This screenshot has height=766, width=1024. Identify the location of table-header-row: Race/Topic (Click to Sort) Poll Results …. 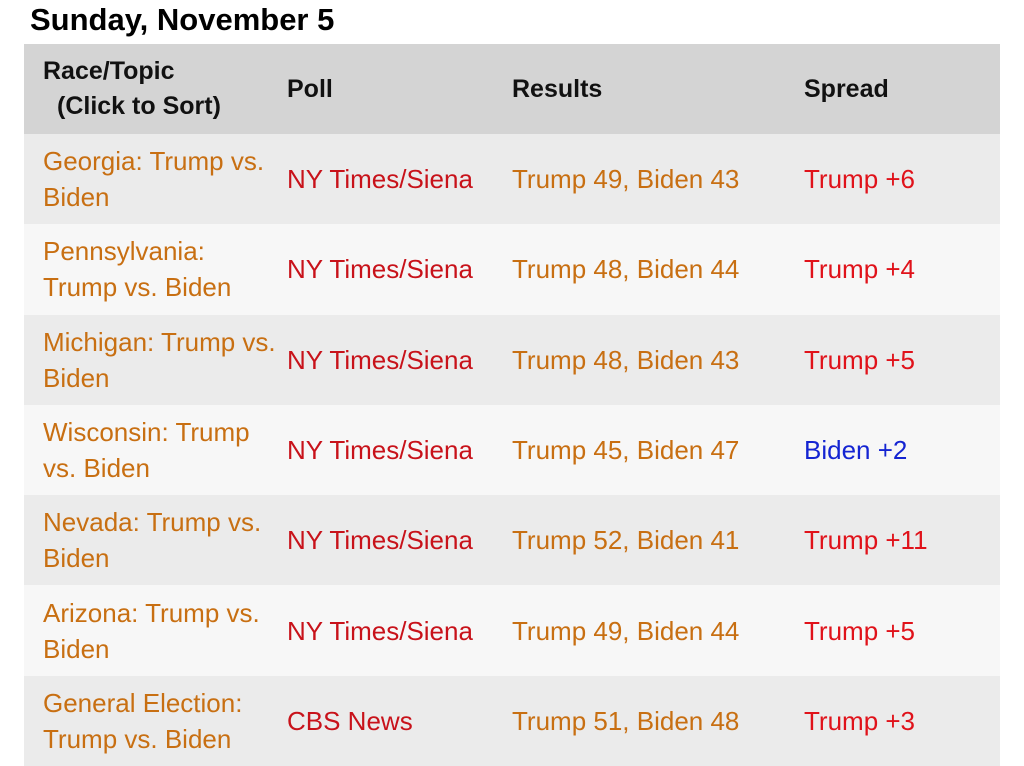
(512, 89).